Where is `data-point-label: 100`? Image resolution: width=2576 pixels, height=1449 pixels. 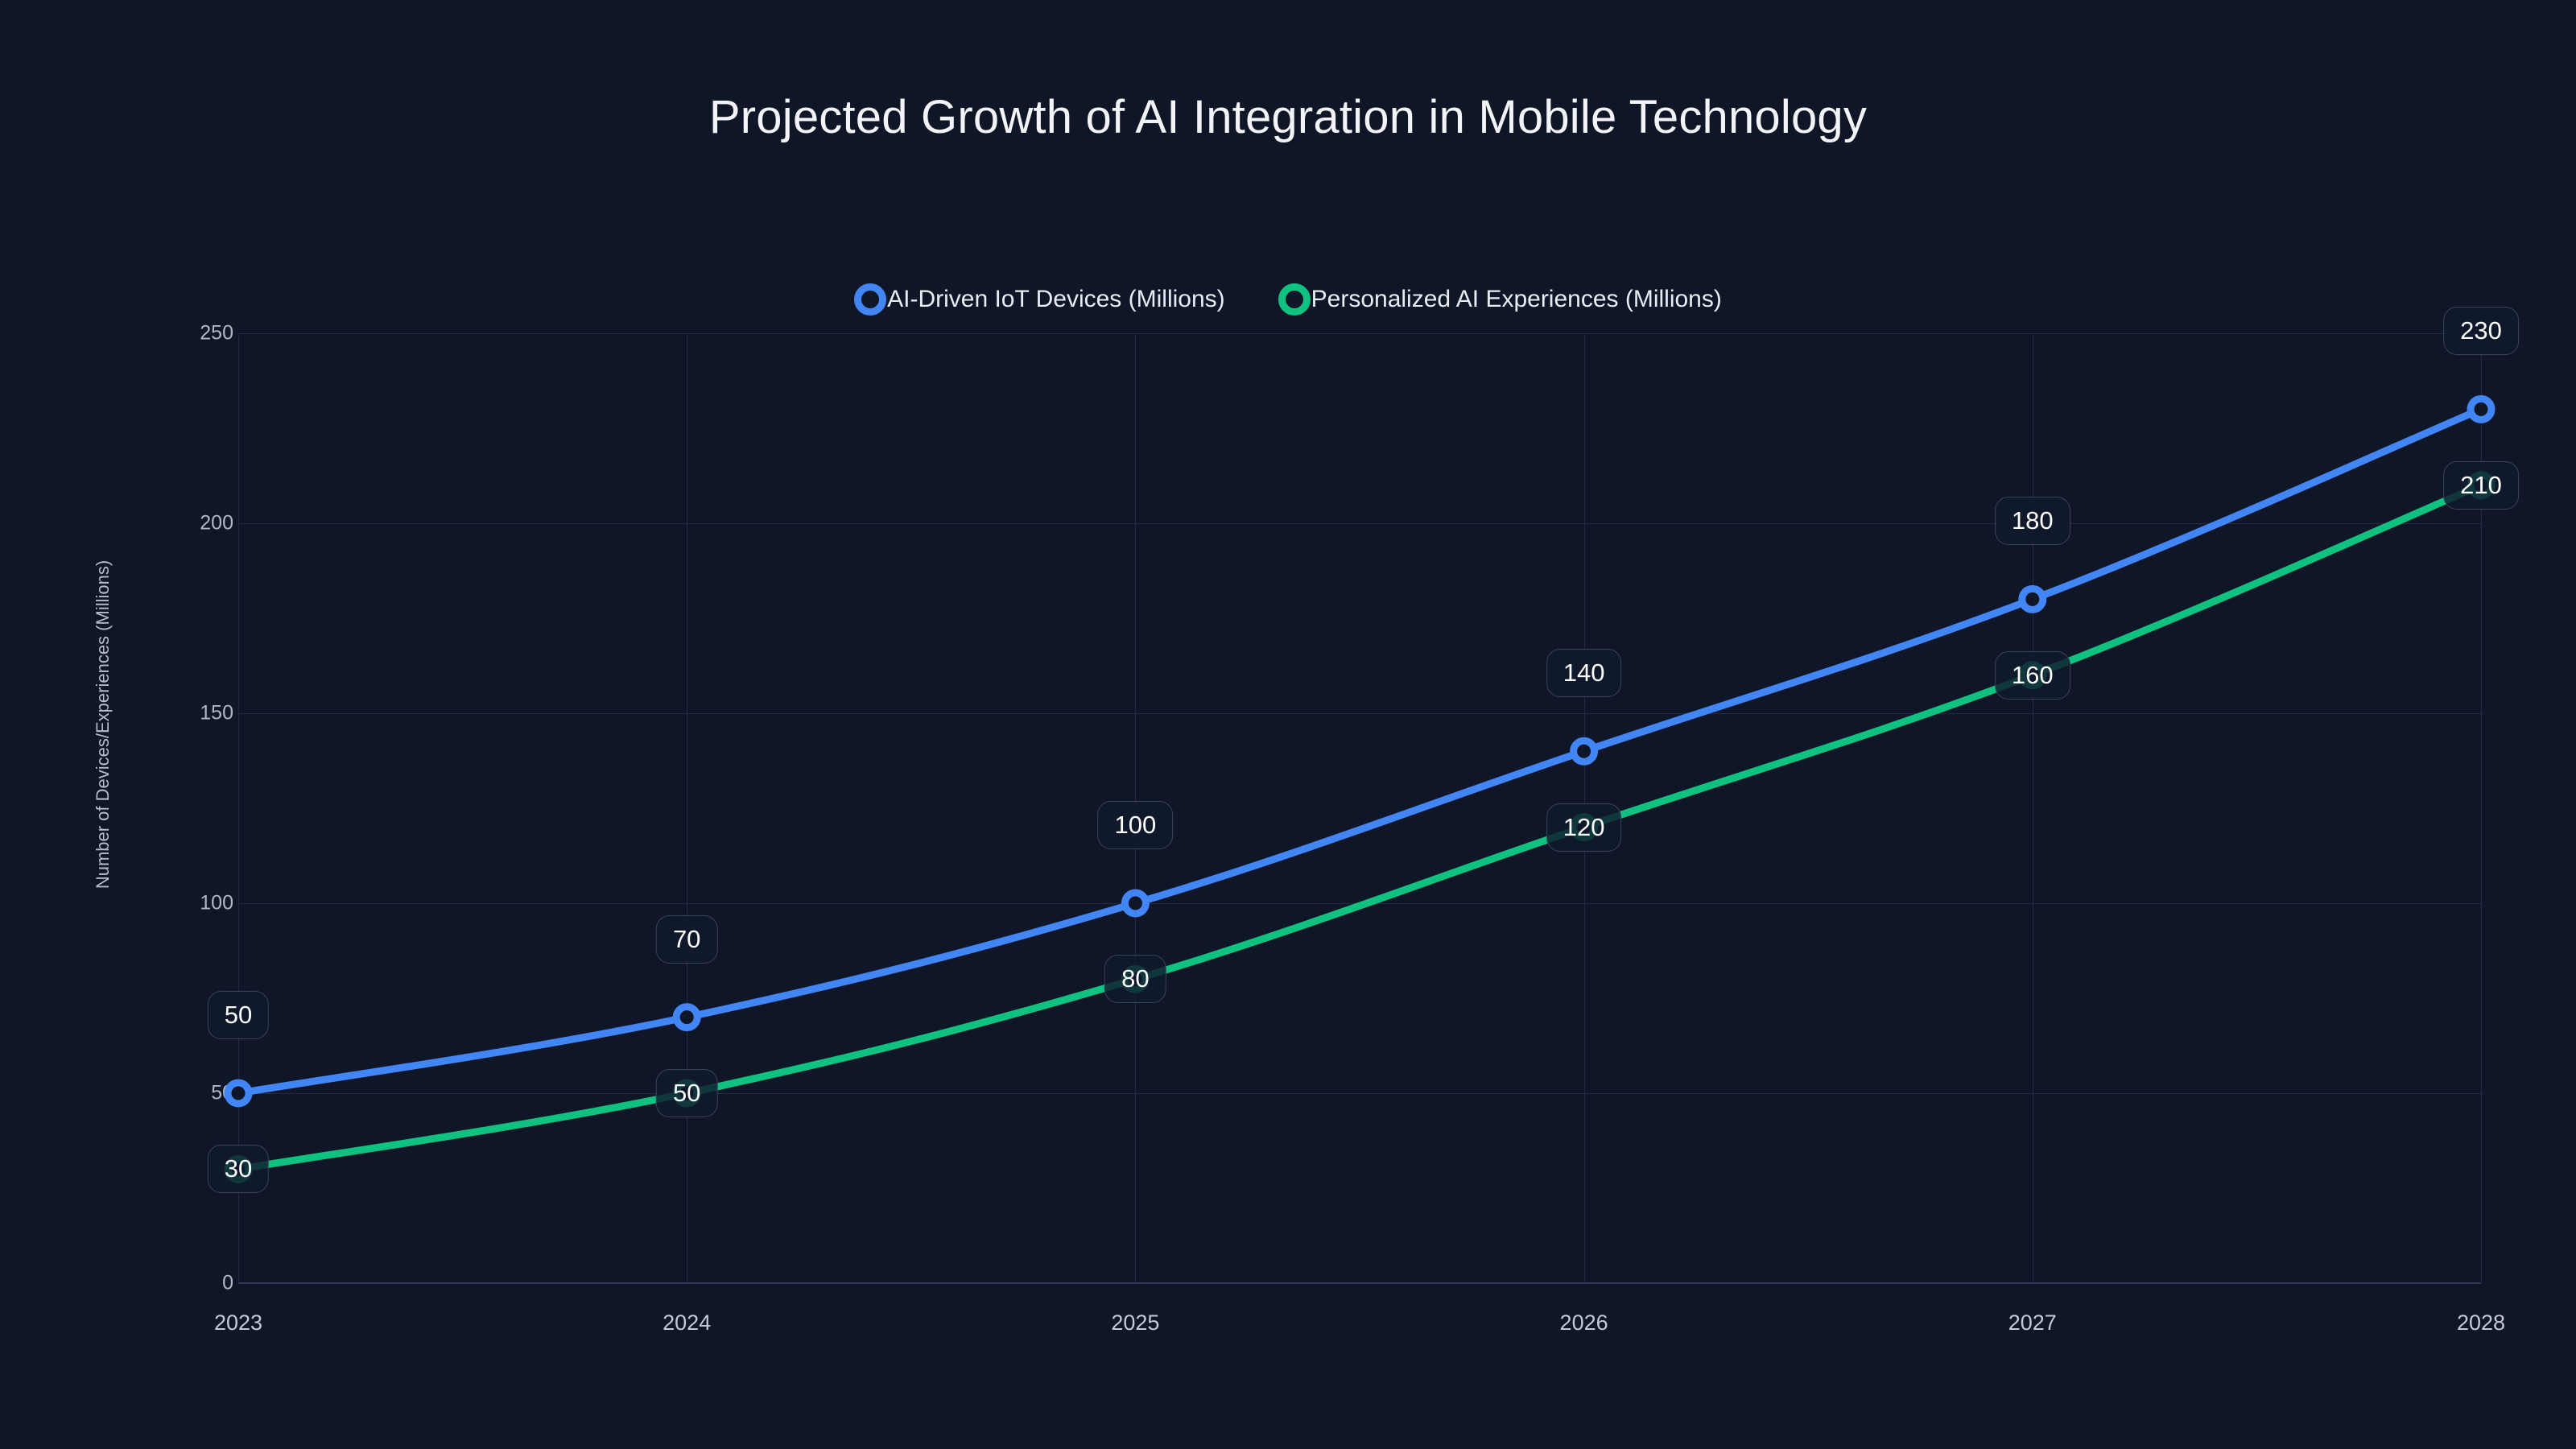
data-point-label: 100 is located at coordinates (1135, 825).